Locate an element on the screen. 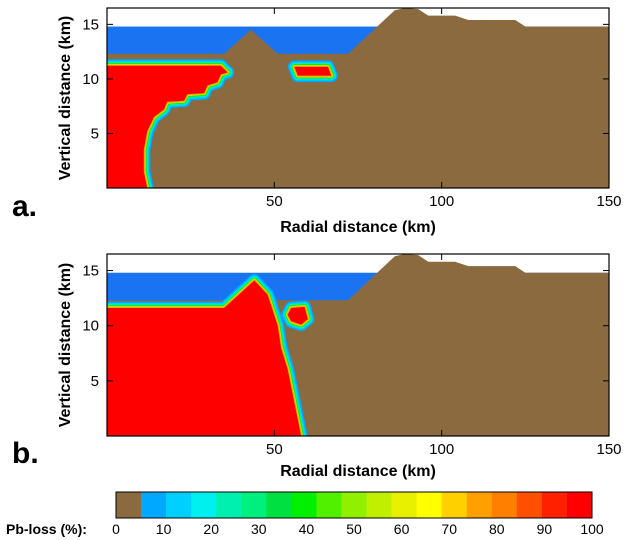 This screenshot has height=540, width=624. colorbar-tick-label: 40 is located at coordinates (307, 529).